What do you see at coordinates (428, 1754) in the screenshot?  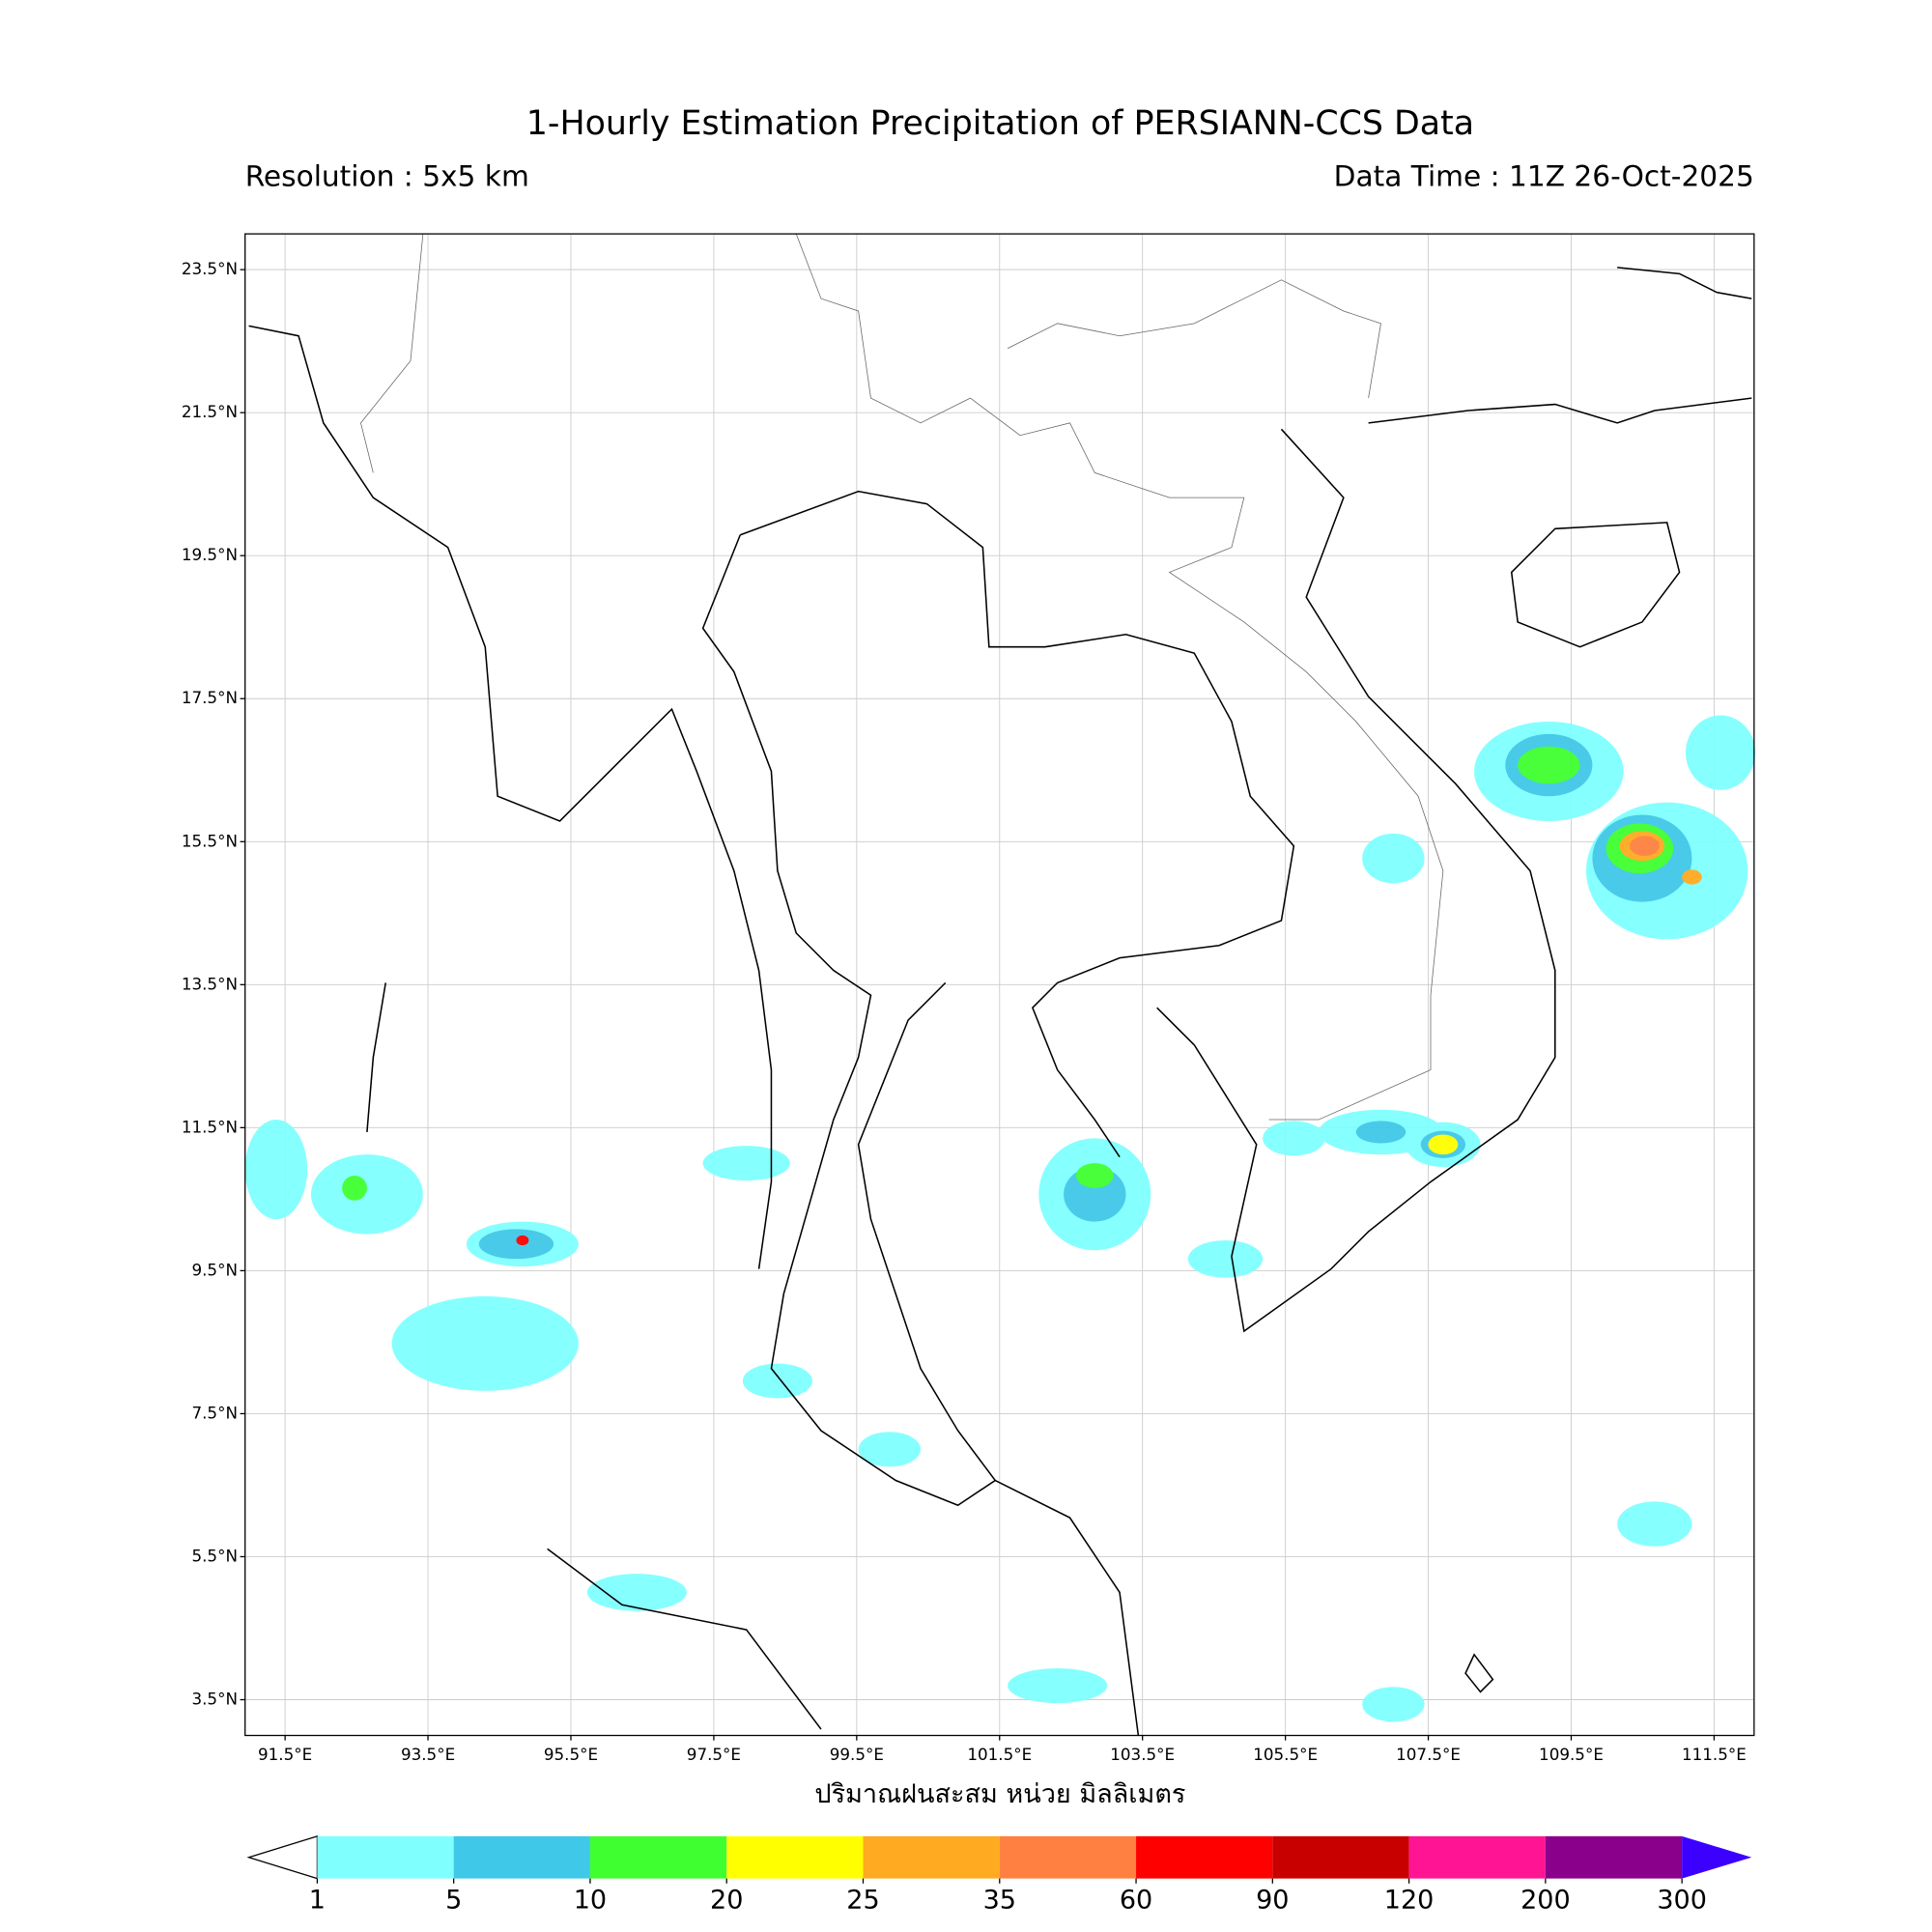 I see `lon-tick-label: 93.5°E` at bounding box center [428, 1754].